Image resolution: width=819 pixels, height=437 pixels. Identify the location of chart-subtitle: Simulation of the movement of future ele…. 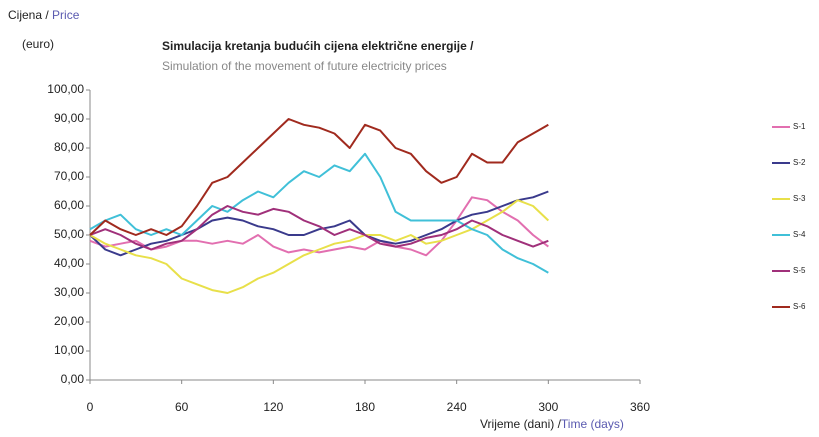
(304, 66).